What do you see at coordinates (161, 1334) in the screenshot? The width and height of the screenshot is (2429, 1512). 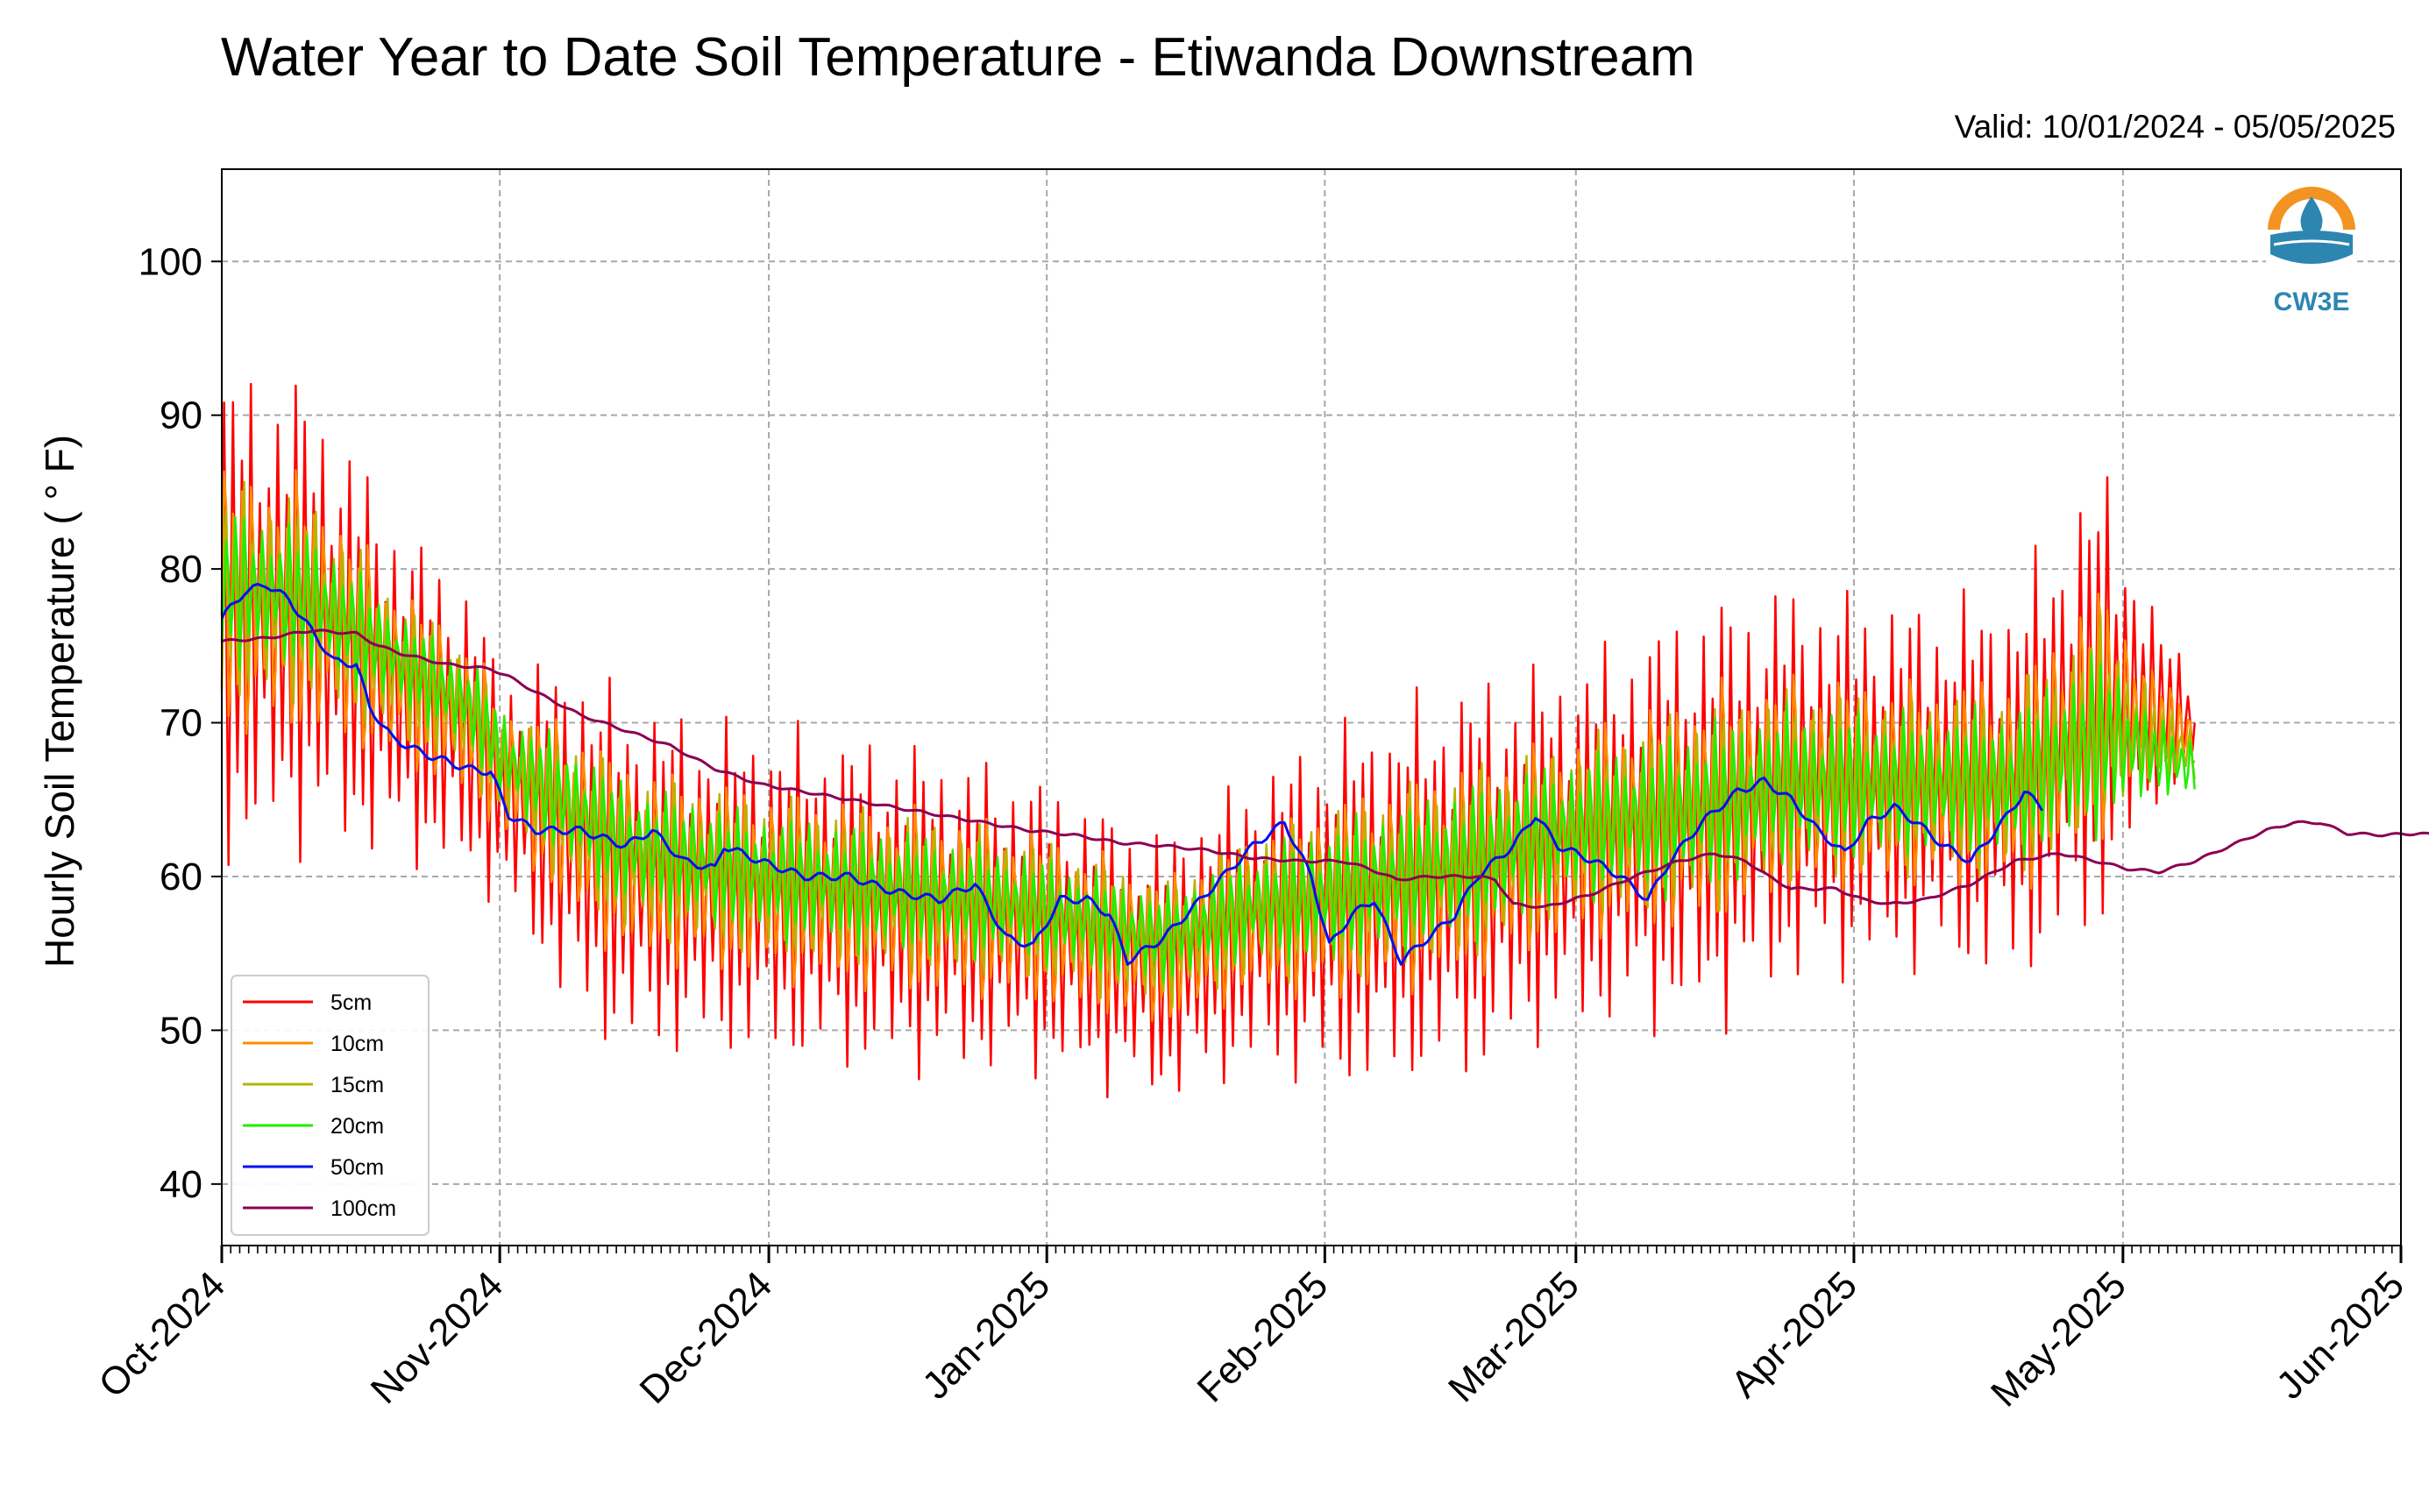 I see `x-tick-label: Oct-2024` at bounding box center [161, 1334].